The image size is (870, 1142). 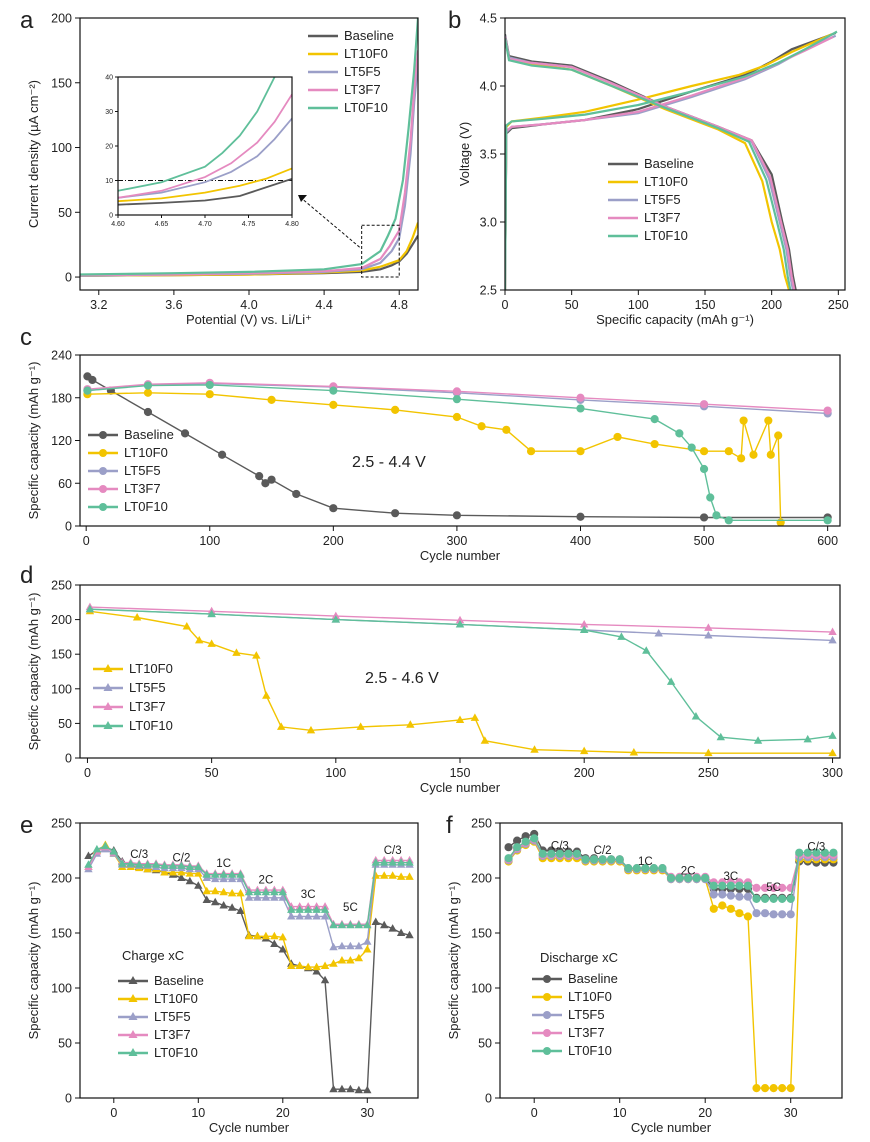 I want to click on legend-label: LT3F7, so click(x=142, y=488).